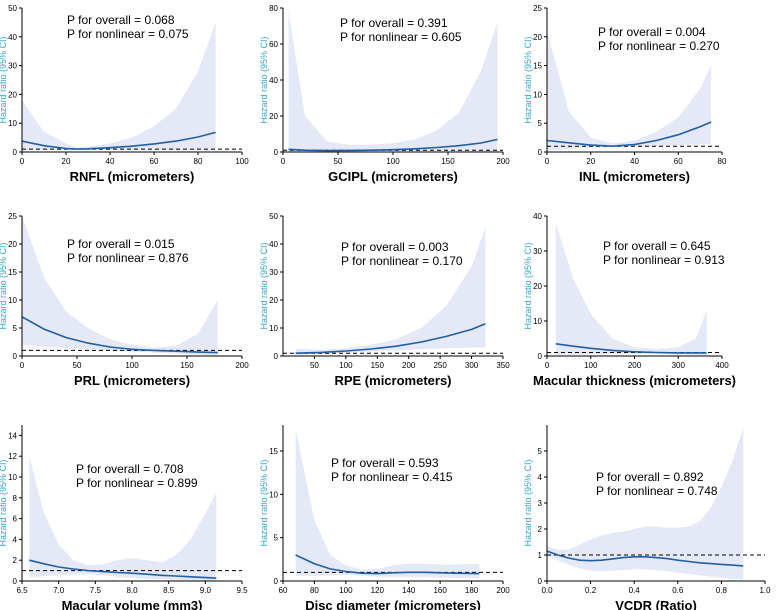 The height and width of the screenshot is (610, 776). Describe the element at coordinates (132, 380) in the screenshot. I see `x-axis-label: PRL (micrometers)` at that location.